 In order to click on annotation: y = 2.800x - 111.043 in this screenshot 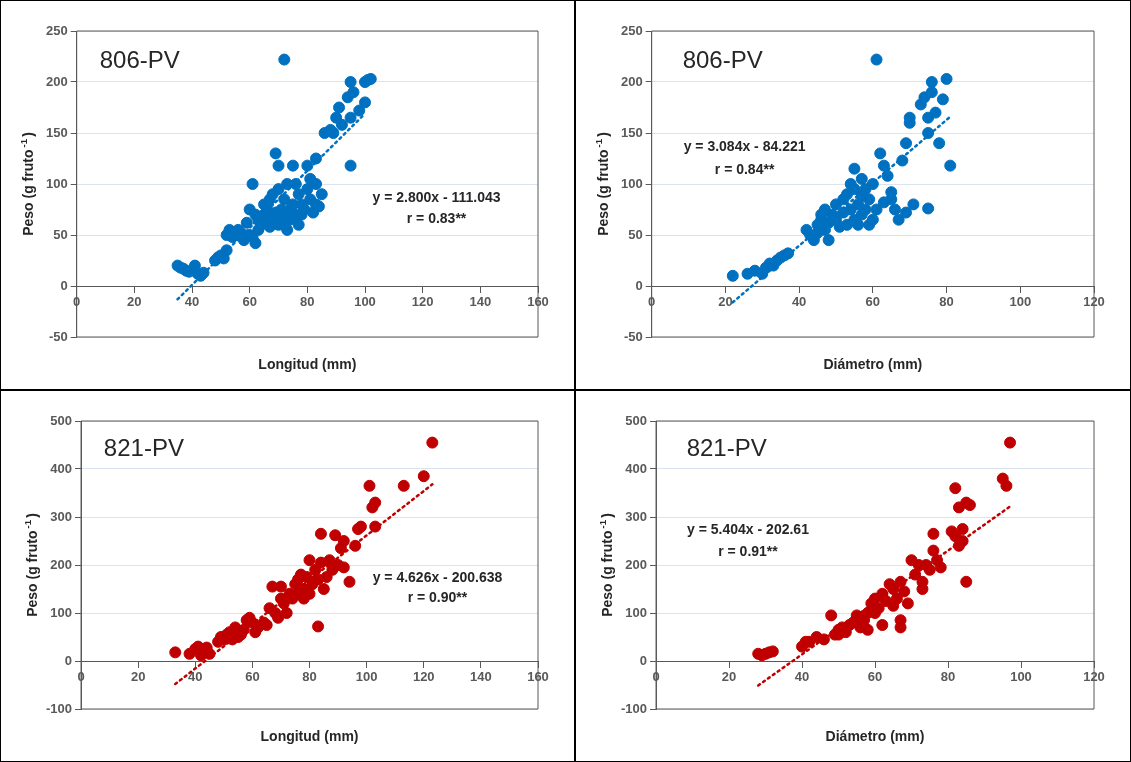, I will do `click(436, 196)`.